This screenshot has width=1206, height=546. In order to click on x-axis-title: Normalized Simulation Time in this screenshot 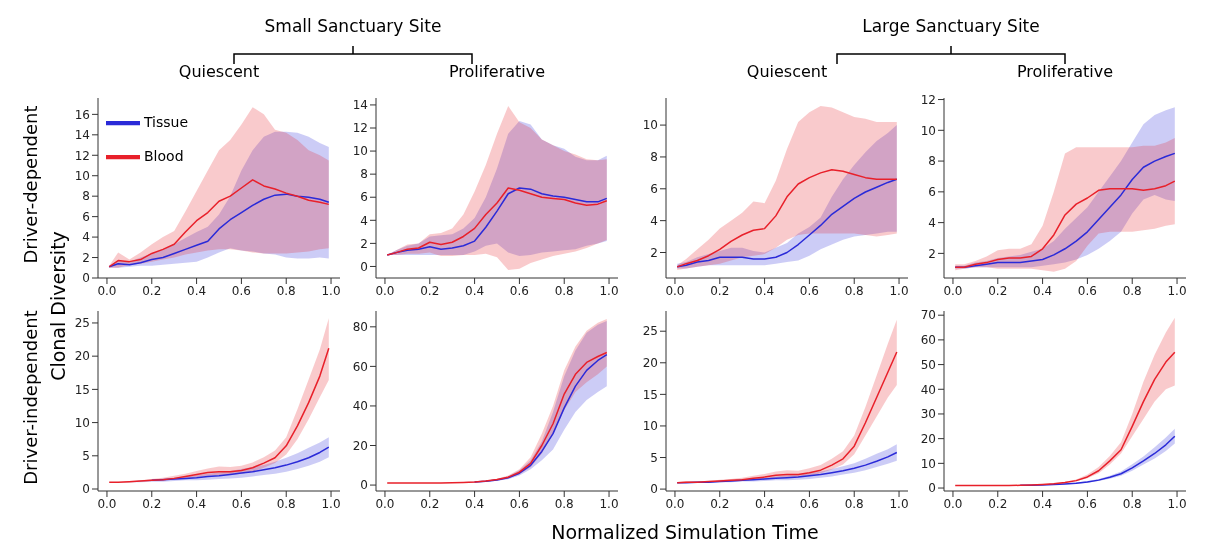, I will do `click(685, 532)`.